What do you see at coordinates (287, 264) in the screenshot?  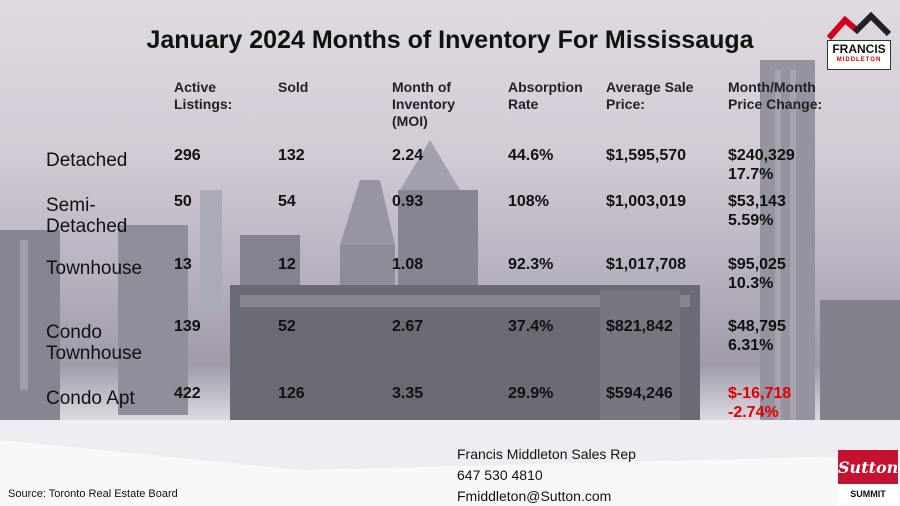 I see `cell-sold: 12` at bounding box center [287, 264].